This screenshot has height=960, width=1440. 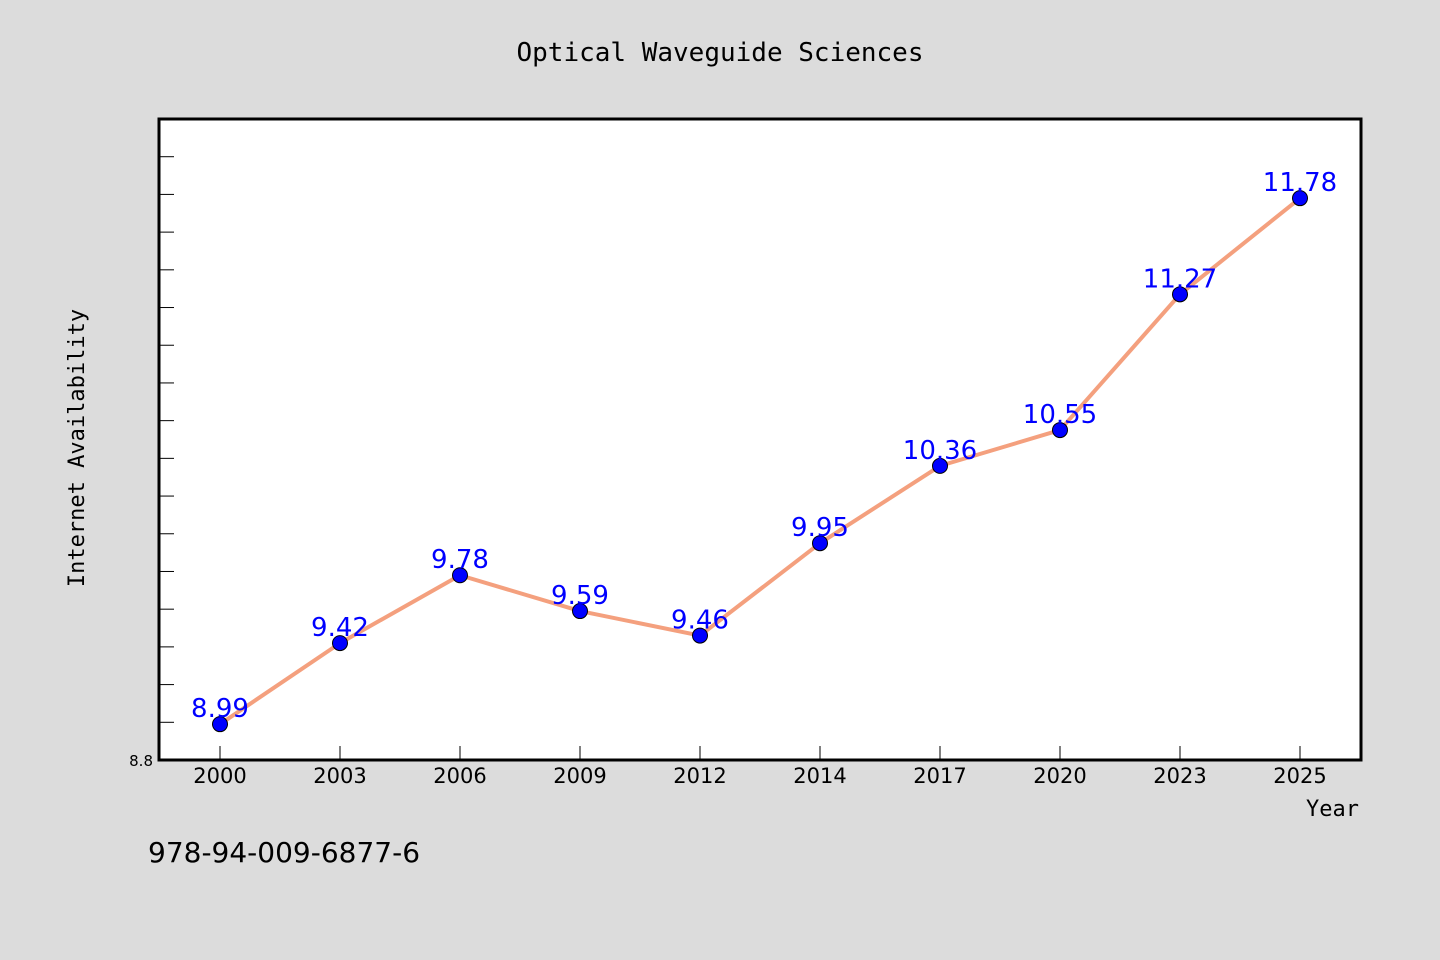 What do you see at coordinates (939, 776) in the screenshot?
I see `x-tick-label: 2017` at bounding box center [939, 776].